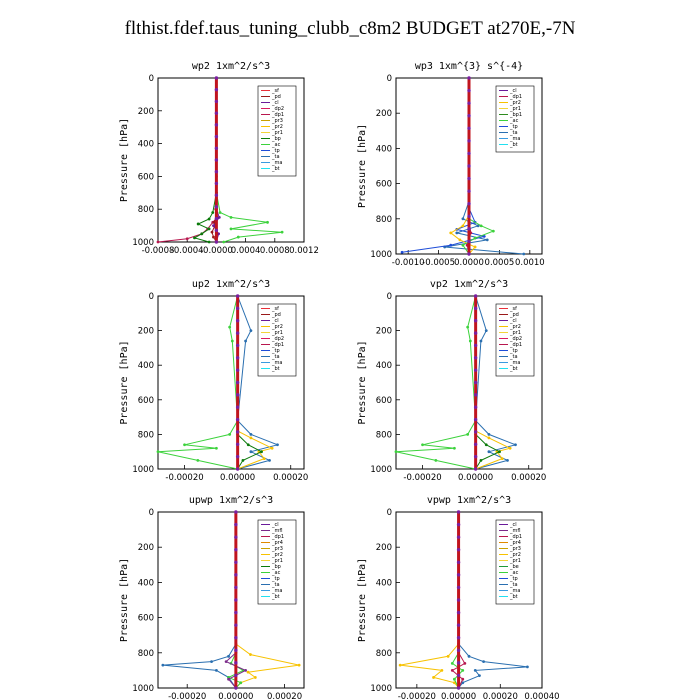  Describe the element at coordinates (384, 185) in the screenshot. I see `y-tick-label: 600` at that location.